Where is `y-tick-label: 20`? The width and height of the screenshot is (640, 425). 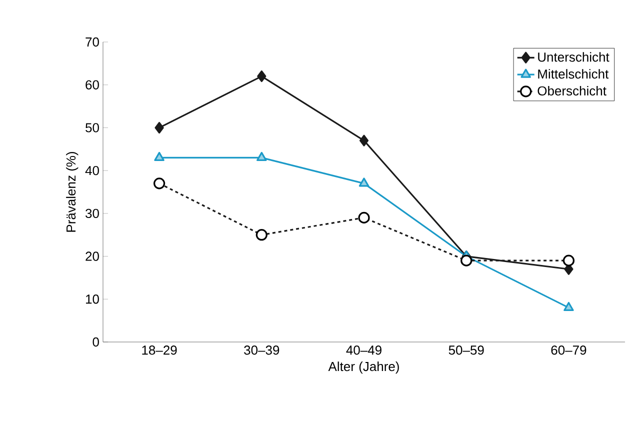
y-tick-label: 20 is located at coordinates (92, 256).